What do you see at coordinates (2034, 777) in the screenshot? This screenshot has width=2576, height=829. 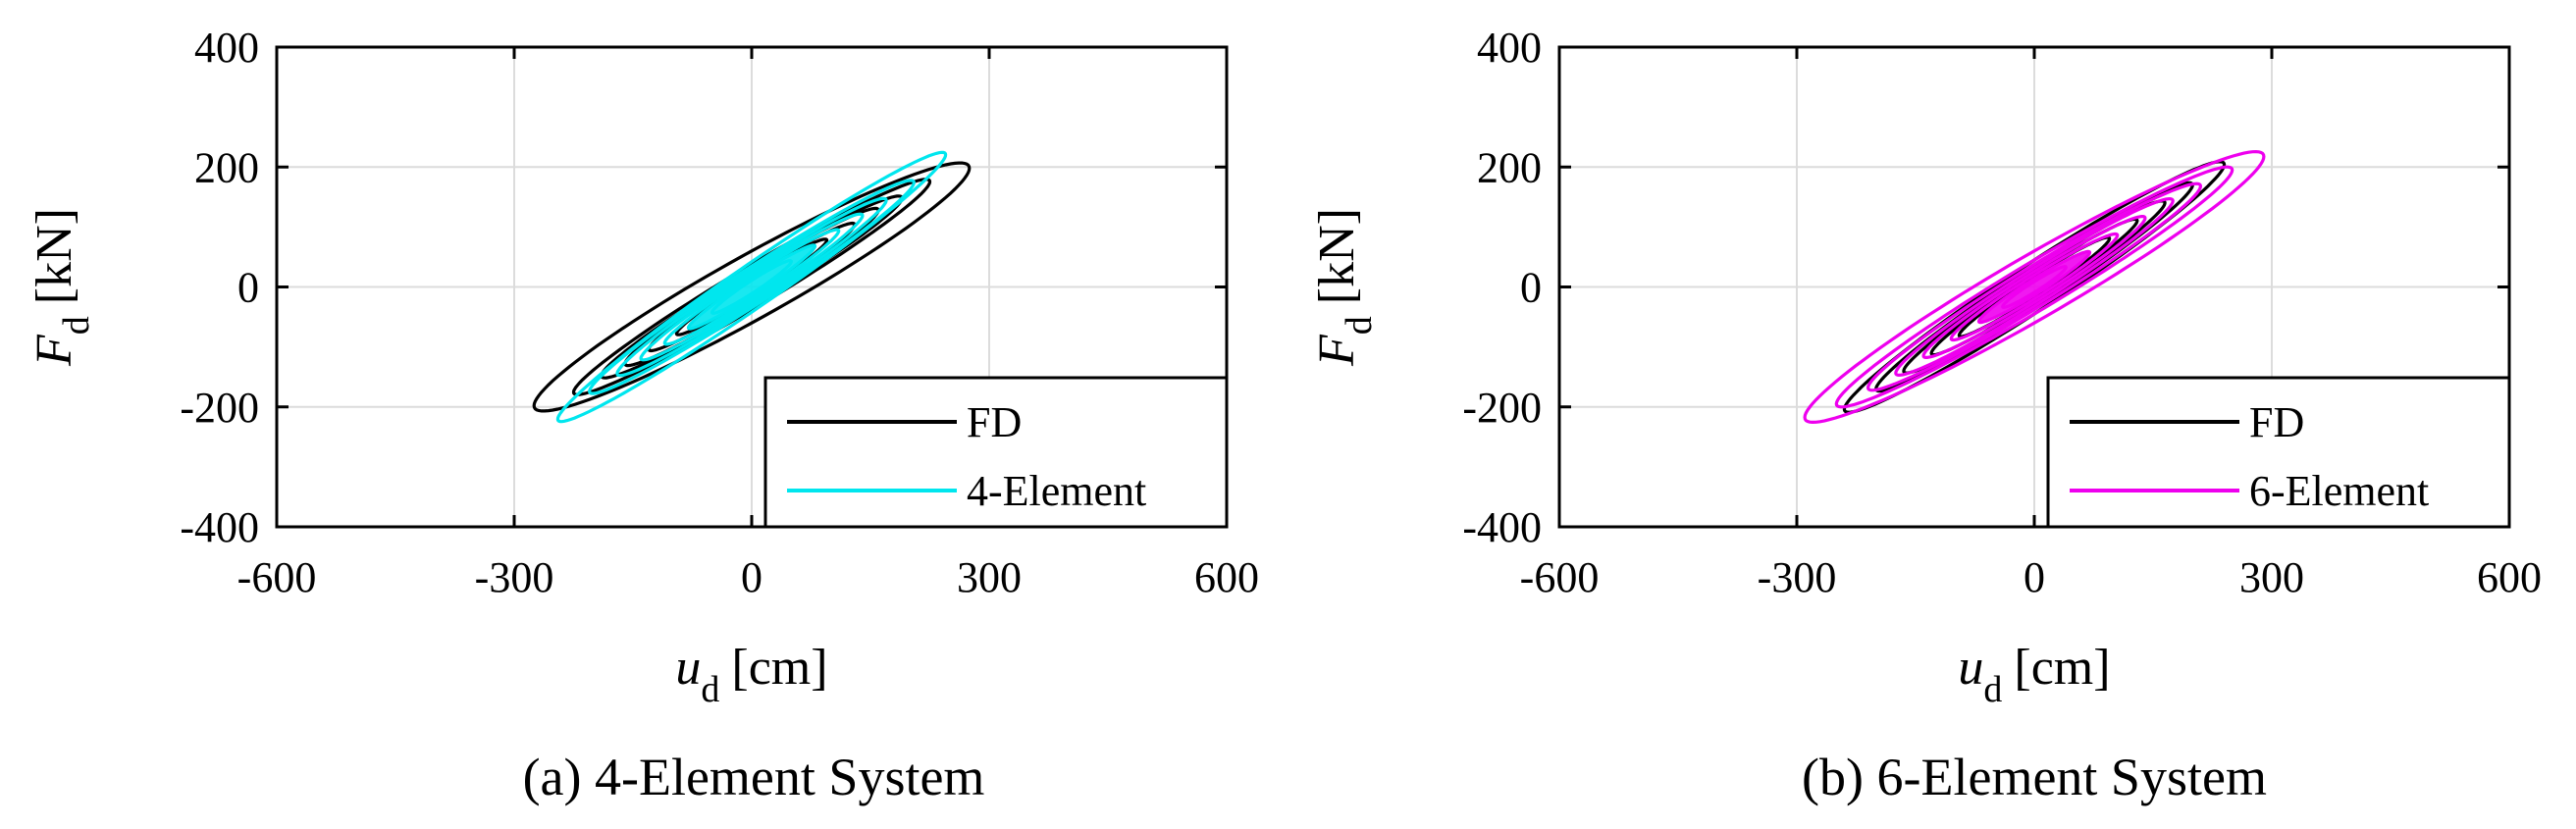 I see `panel-caption: (b) 6-Element System` at bounding box center [2034, 777].